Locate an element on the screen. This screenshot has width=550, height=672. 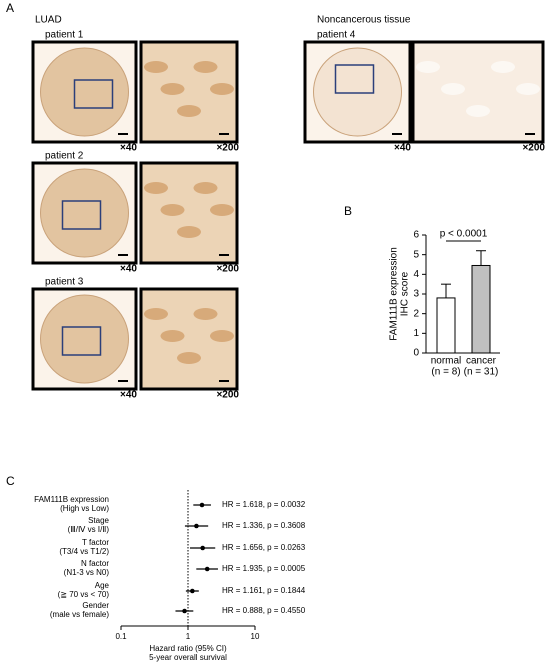
row-sublabel: (High vs Low) is located at coordinates (84, 508).